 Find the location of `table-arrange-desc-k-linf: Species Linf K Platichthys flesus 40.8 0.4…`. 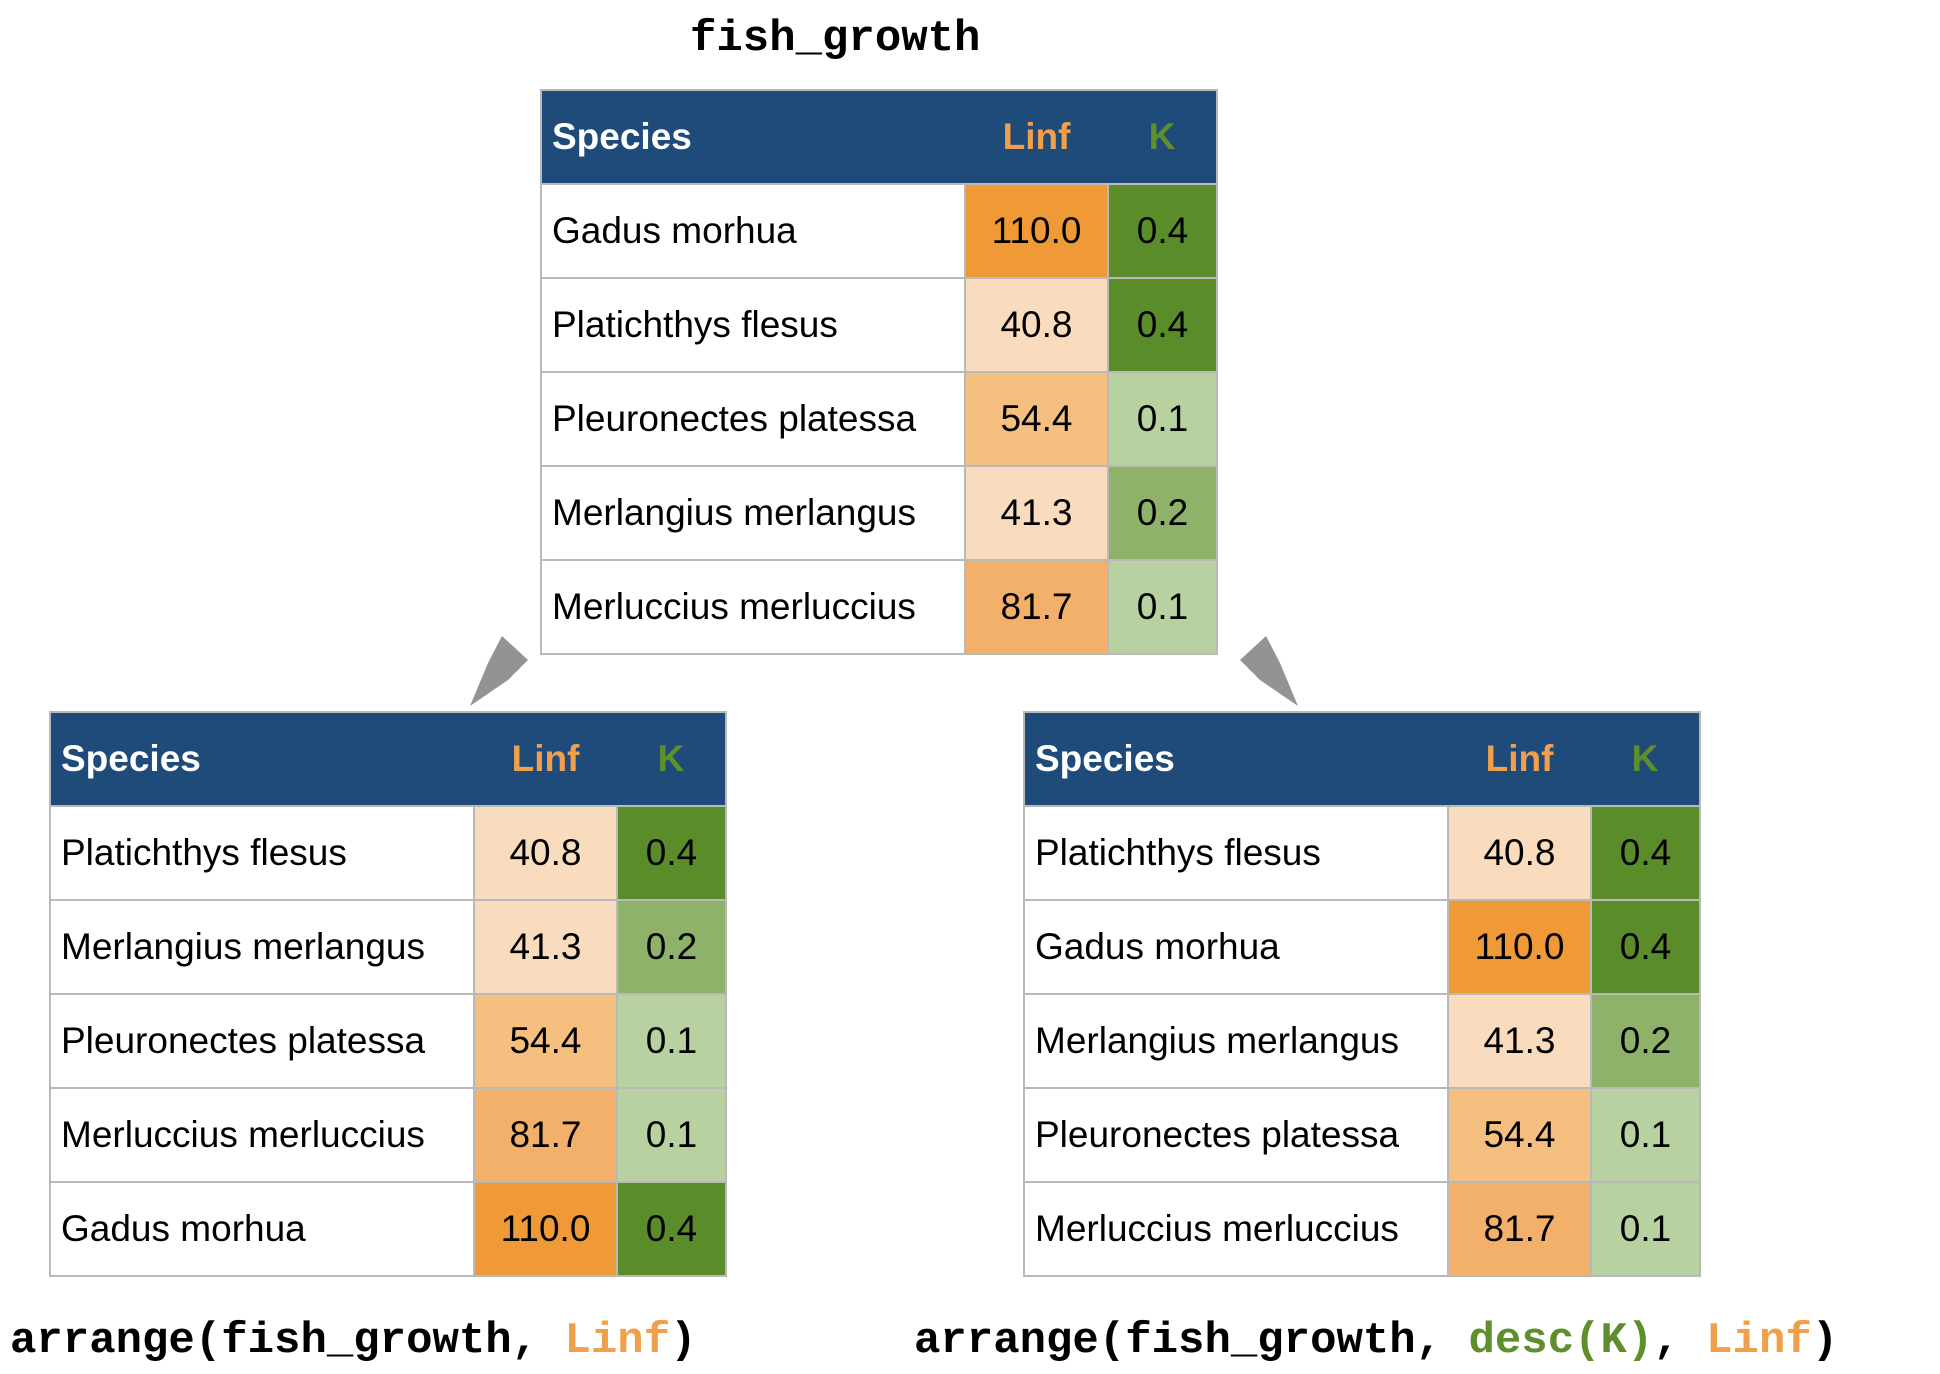

table-arrange-desc-k-linf: Species Linf K Platichthys flesus 40.8 0.4… is located at coordinates (1362, 994).